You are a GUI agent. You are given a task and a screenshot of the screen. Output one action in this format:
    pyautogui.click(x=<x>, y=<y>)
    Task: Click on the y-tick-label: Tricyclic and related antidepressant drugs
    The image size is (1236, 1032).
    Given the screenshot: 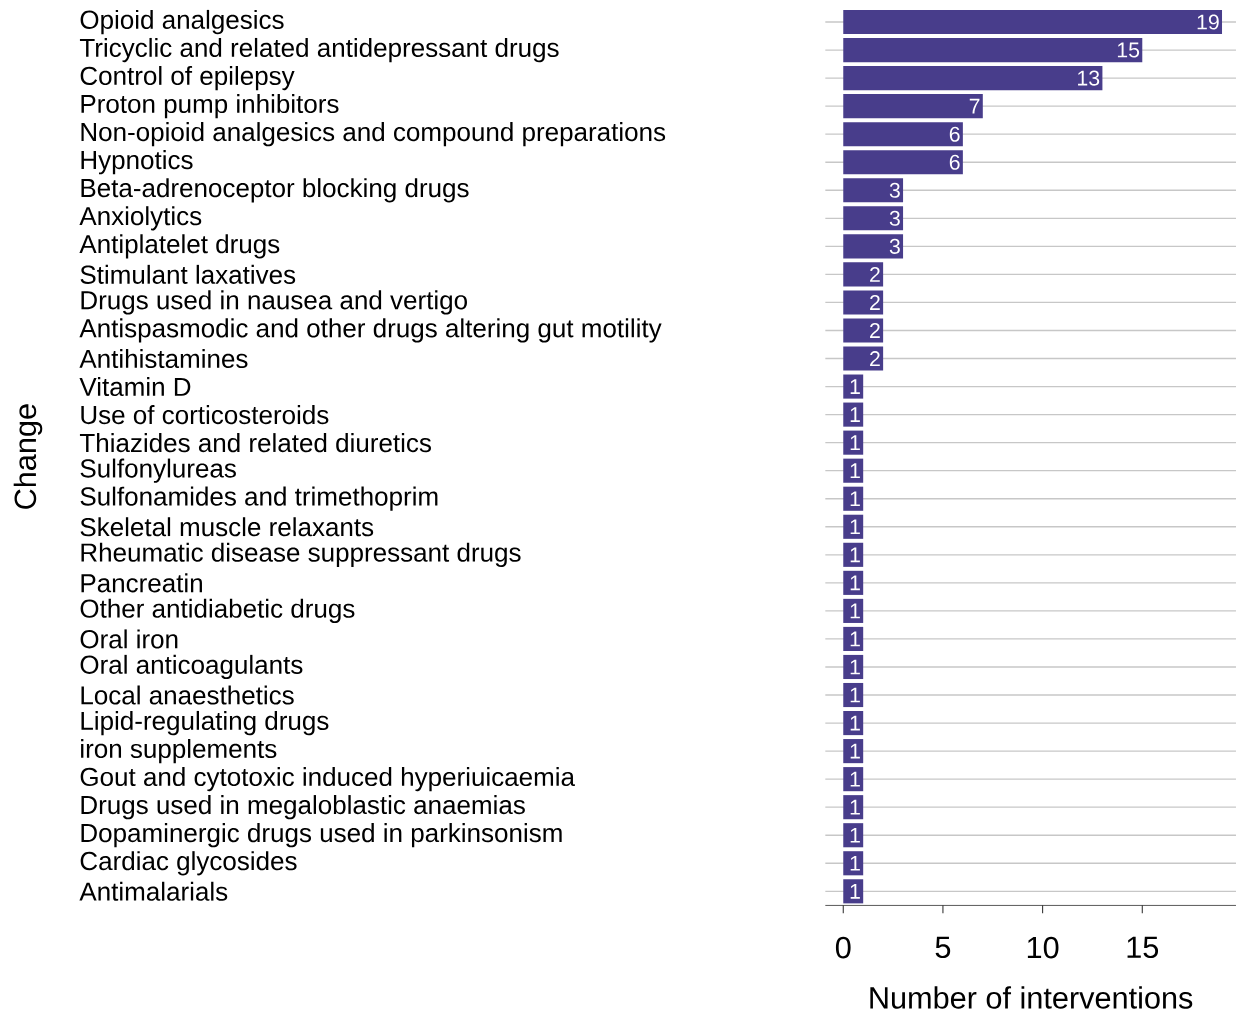 What is the action you would take?
    pyautogui.click(x=319, y=50)
    